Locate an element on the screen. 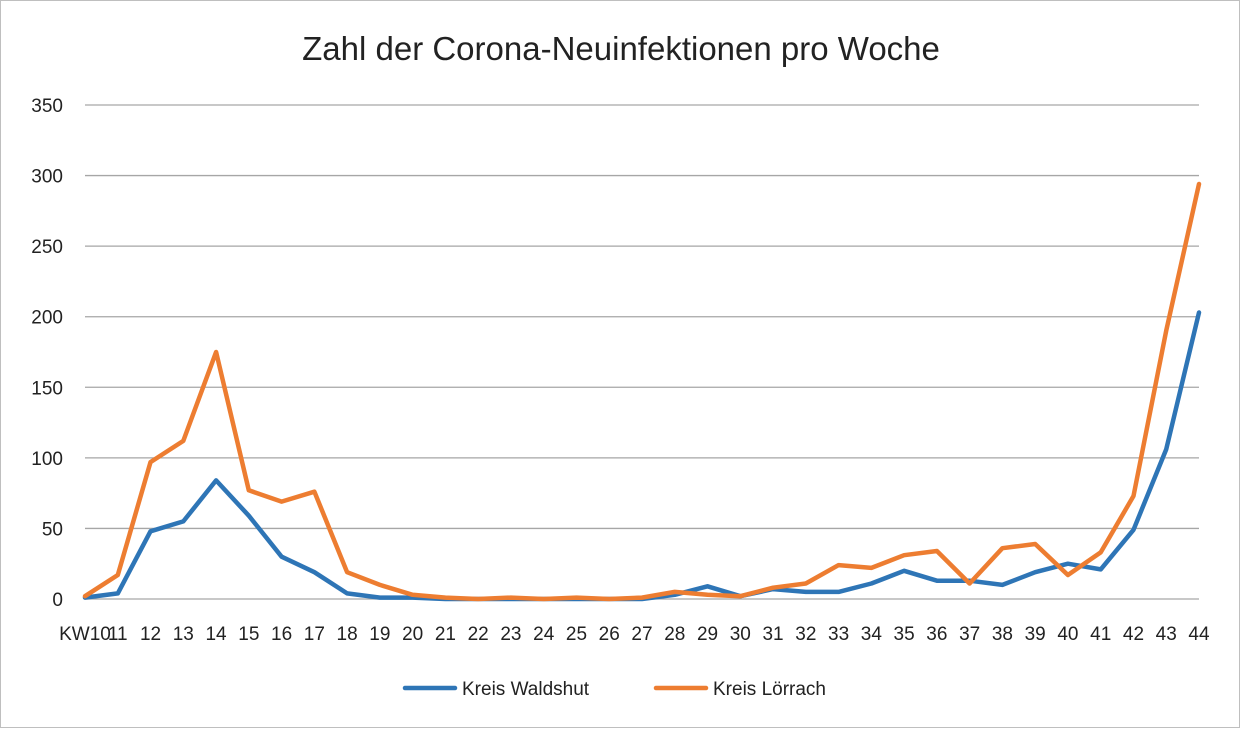 The width and height of the screenshot is (1240, 729). x-tick-label: 13 is located at coordinates (183, 634).